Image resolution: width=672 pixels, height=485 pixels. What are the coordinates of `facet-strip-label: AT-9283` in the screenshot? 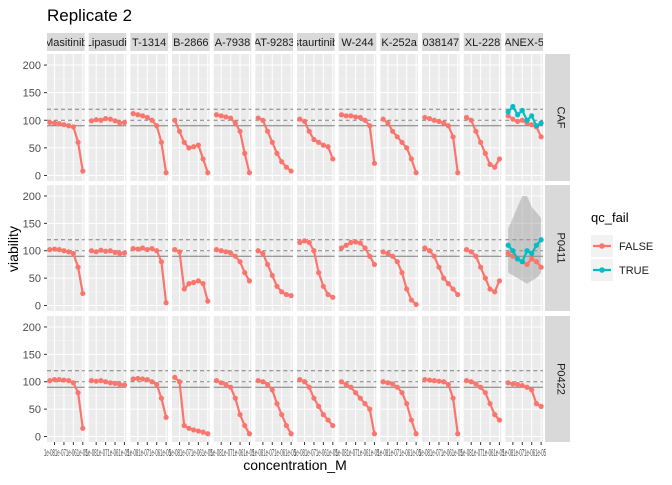 It's located at (274, 43).